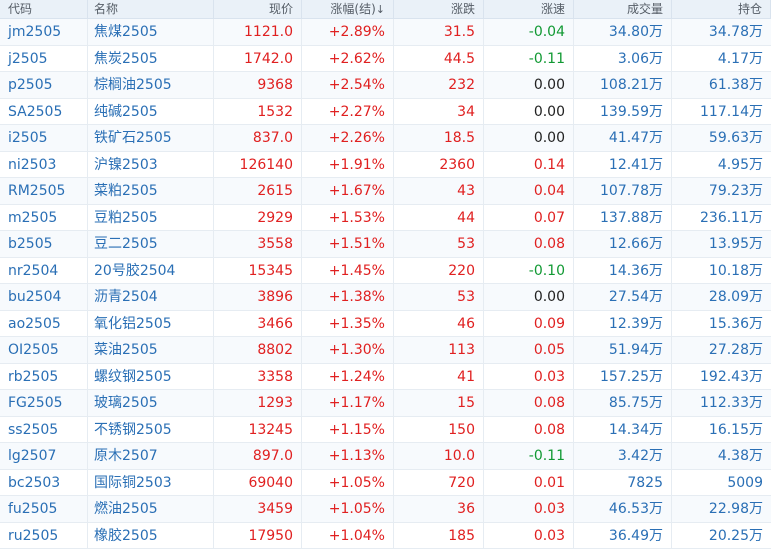 This screenshot has height=549, width=771. Describe the element at coordinates (439, 111) in the screenshot. I see `cell-change: 34` at that location.